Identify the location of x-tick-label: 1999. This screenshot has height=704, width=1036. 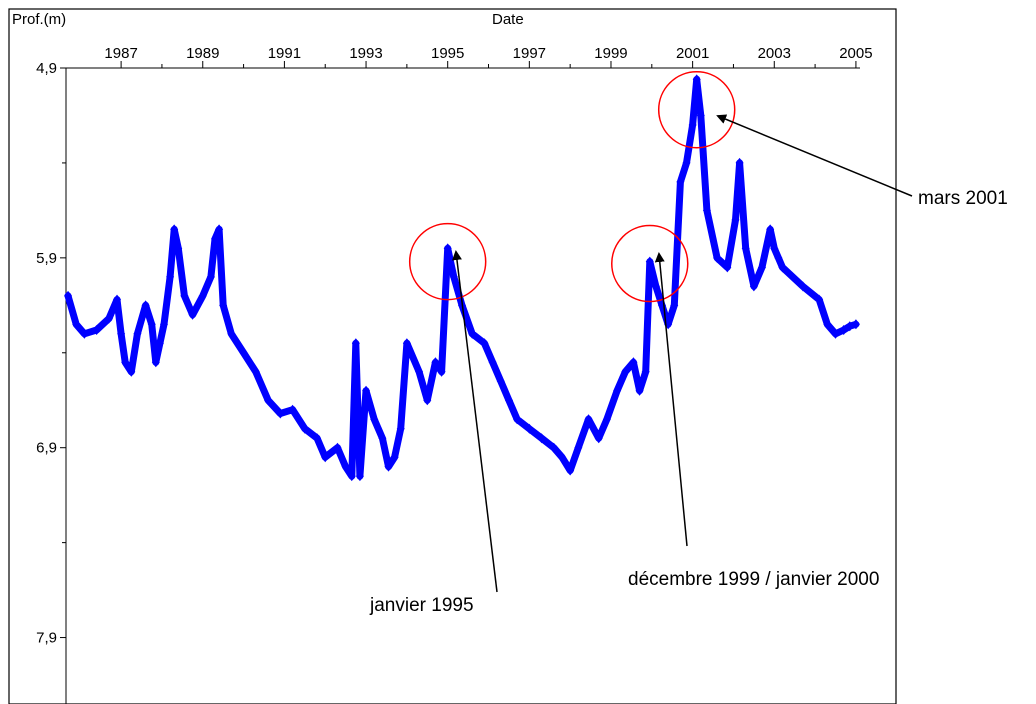
(610, 53).